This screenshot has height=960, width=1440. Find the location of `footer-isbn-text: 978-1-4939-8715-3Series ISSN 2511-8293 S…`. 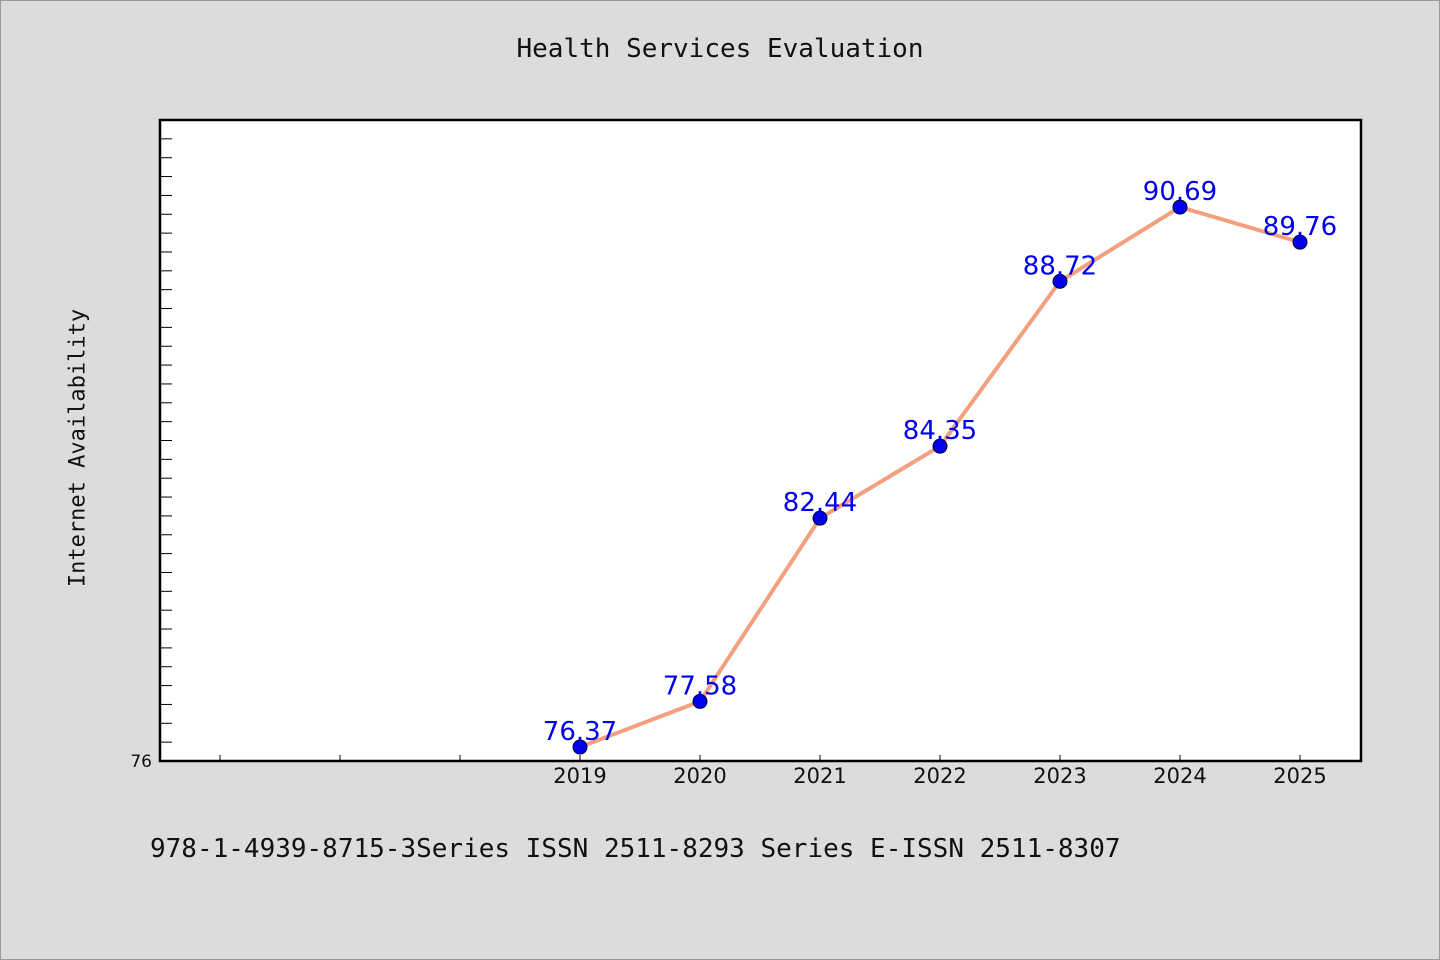

footer-isbn-text: 978-1-4939-8715-3Series ISSN 2511-8293 S… is located at coordinates (635, 849).